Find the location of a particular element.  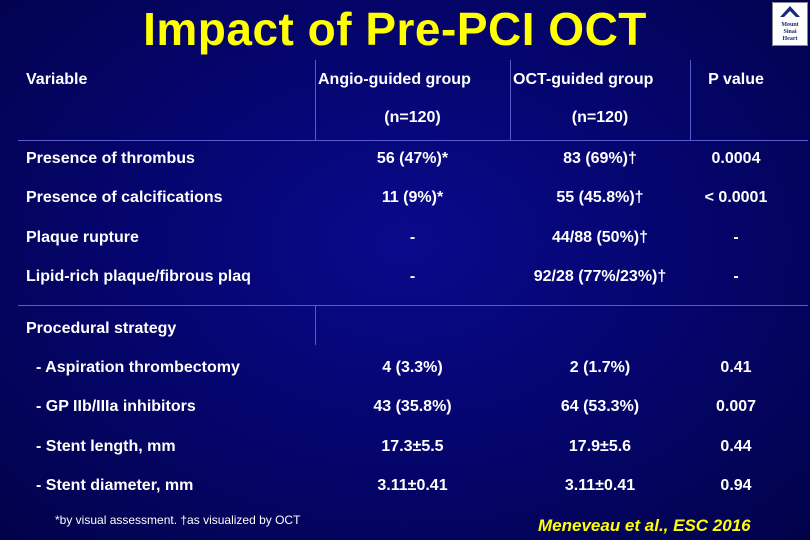

proc-row-label: - GP IIb/IIIa inhibitors is located at coordinates (116, 406).